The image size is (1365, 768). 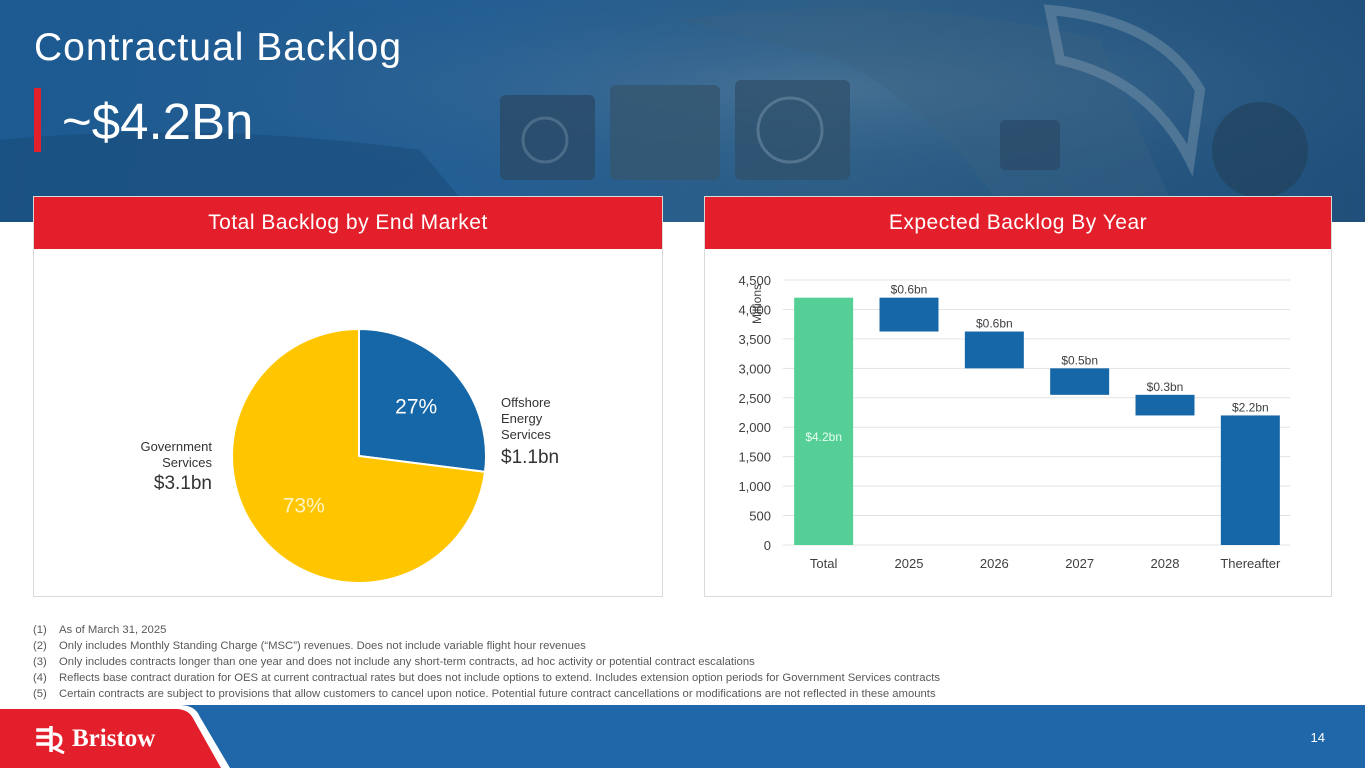 I want to click on government-label-line: Services, so click(x=187, y=462).